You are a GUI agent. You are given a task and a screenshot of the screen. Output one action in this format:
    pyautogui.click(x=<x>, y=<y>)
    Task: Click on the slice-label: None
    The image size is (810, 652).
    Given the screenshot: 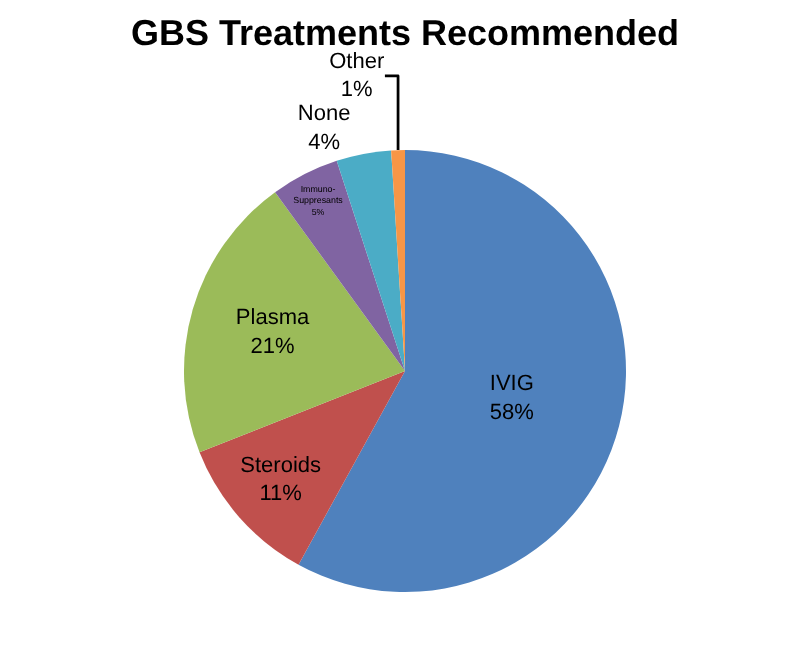 What is the action you would take?
    pyautogui.click(x=324, y=114)
    